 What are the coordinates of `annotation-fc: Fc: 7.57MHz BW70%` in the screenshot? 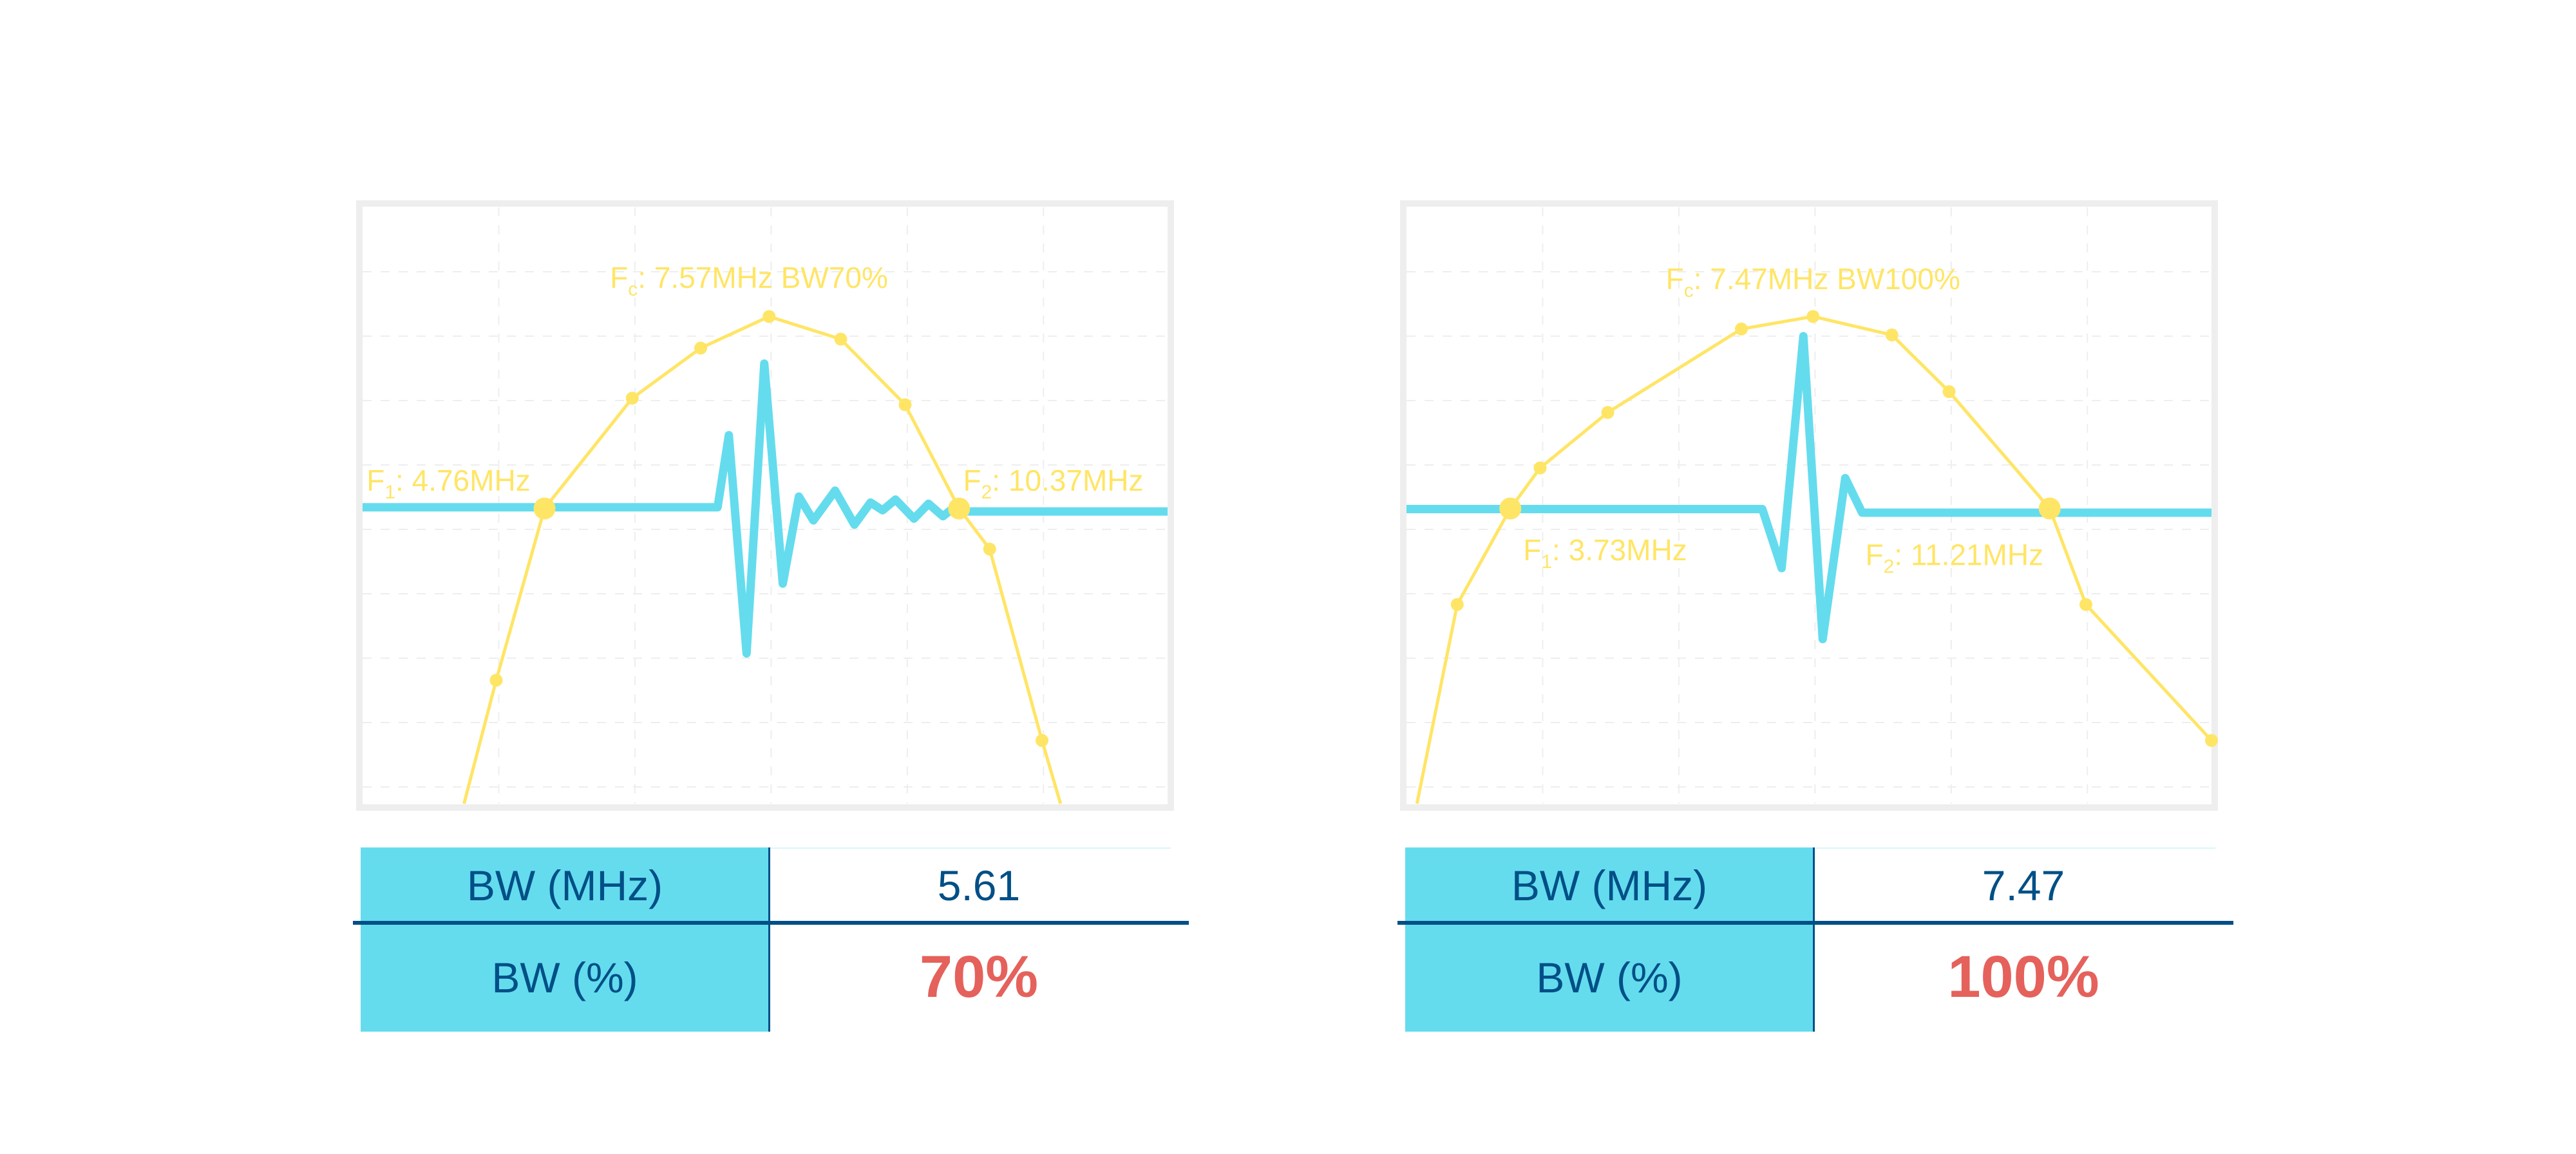 It's located at (749, 280).